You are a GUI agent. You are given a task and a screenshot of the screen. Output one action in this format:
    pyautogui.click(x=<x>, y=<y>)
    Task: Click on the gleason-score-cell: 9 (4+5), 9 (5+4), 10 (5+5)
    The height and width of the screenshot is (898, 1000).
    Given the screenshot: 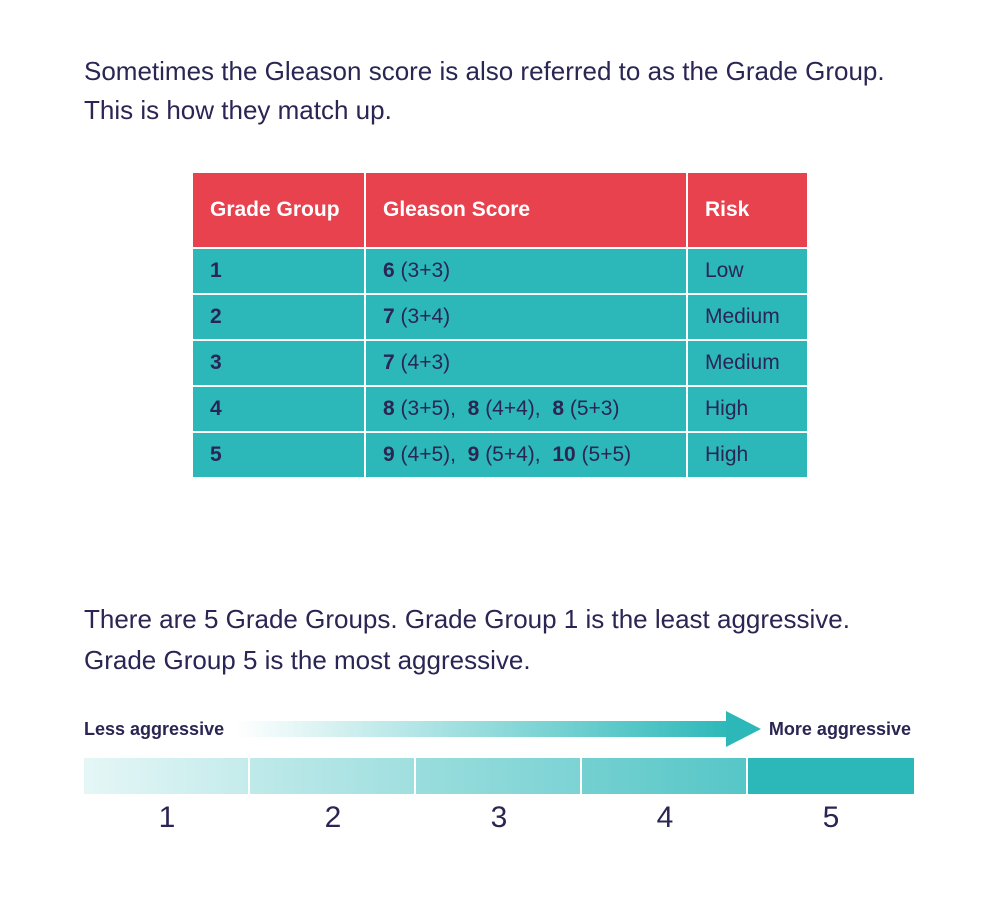 What is the action you would take?
    pyautogui.click(x=526, y=455)
    